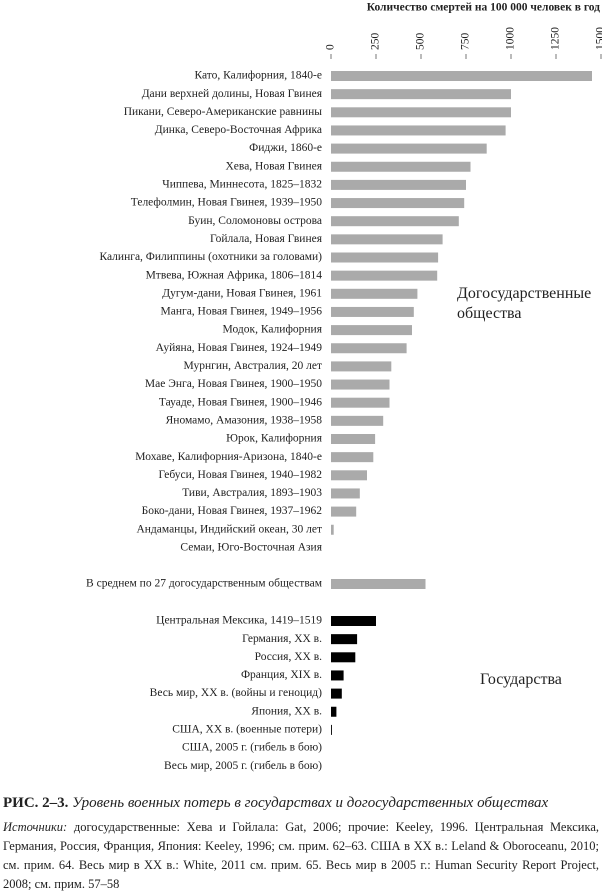 The height and width of the screenshot is (894, 602). I want to click on y-tick-label: Германия, XX в., so click(282, 639).